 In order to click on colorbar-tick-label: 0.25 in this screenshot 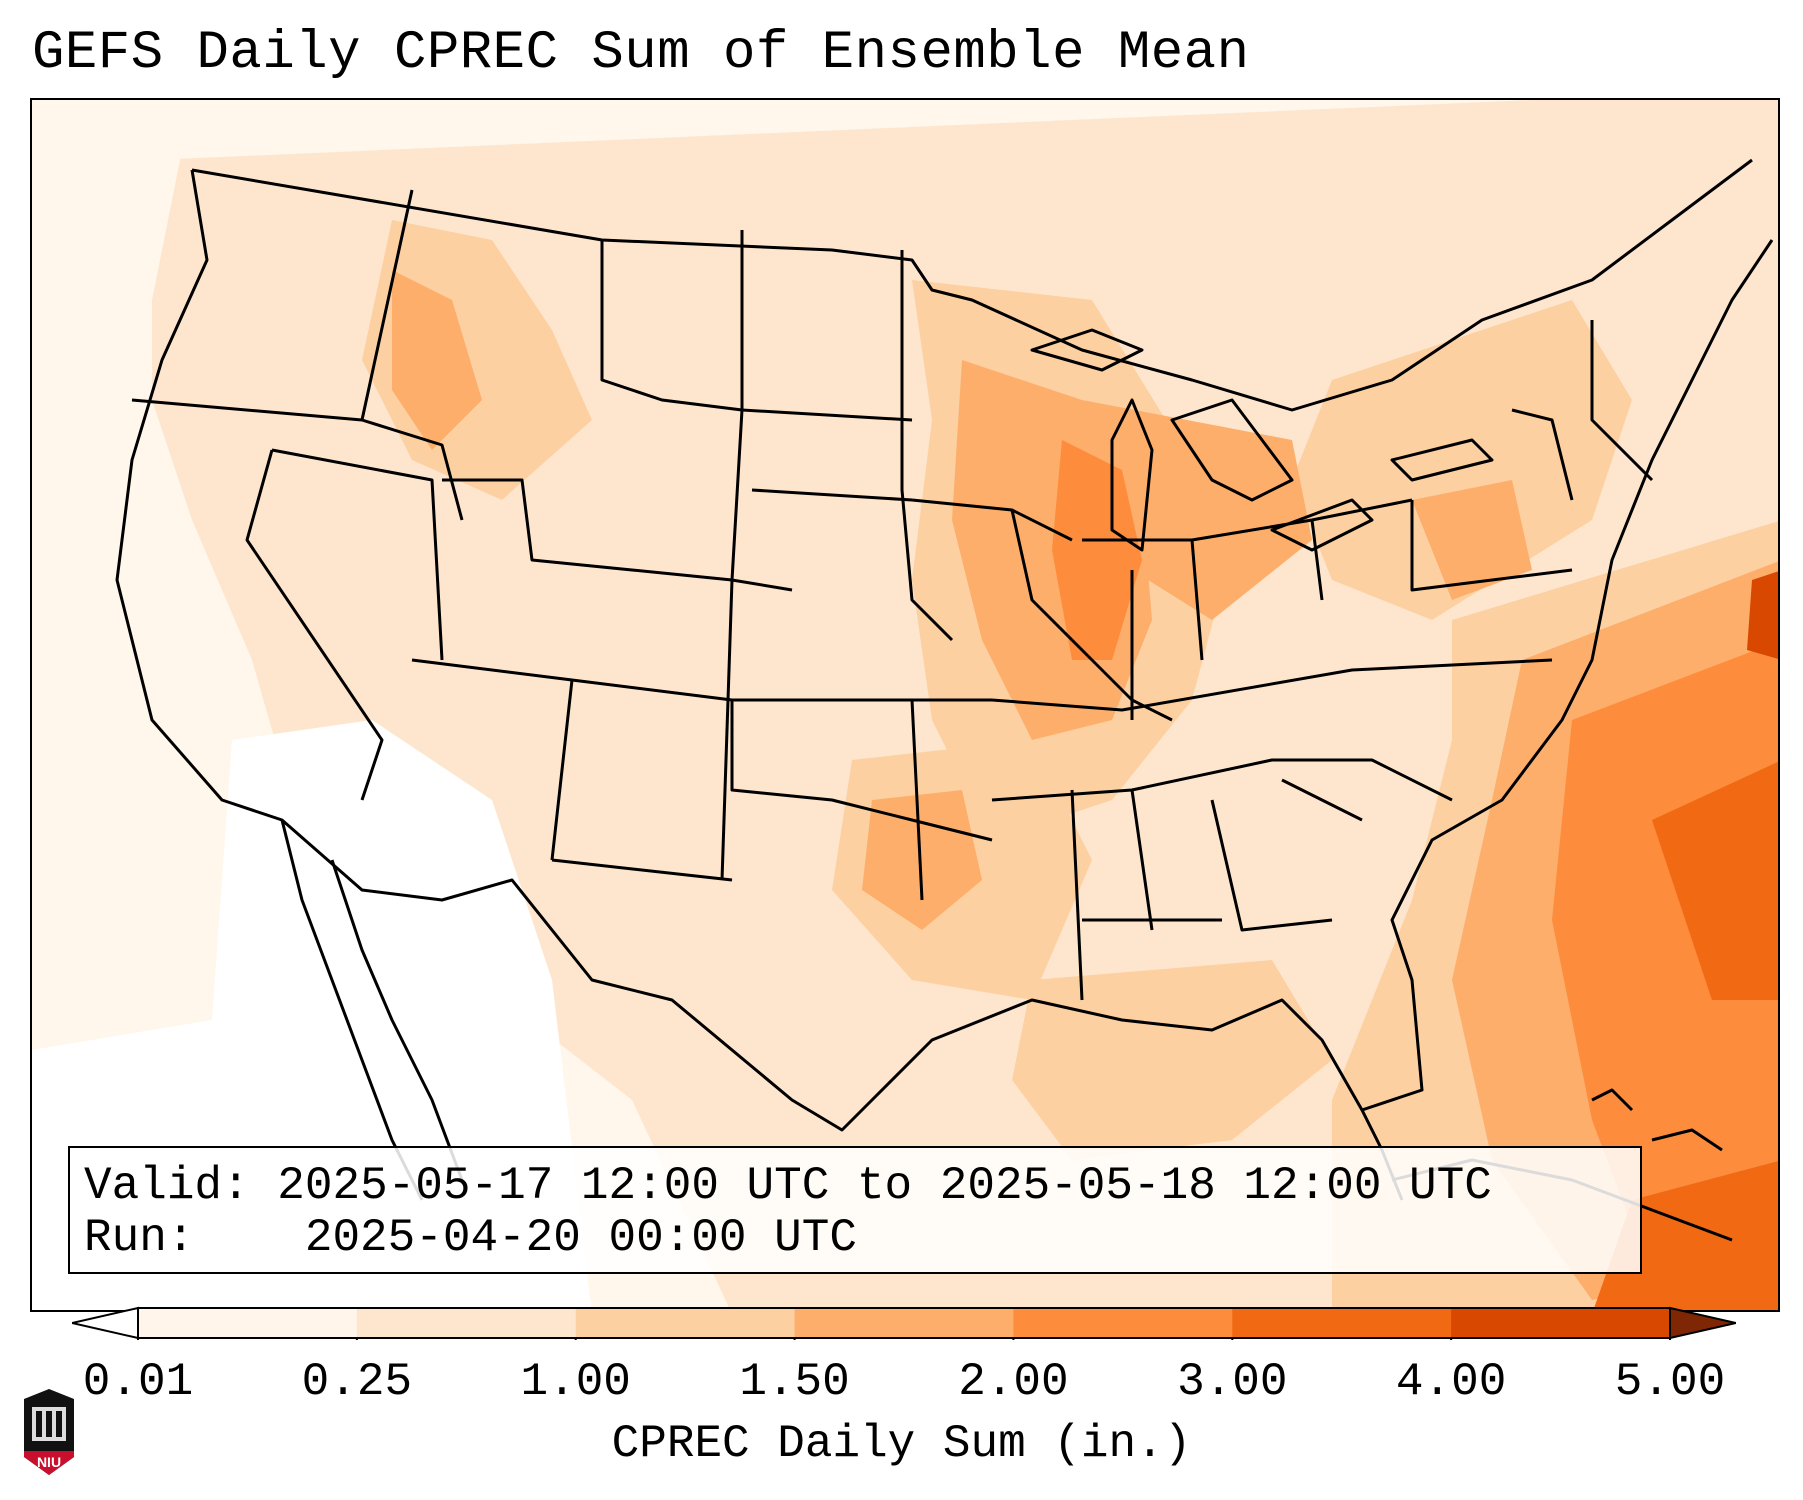, I will do `click(357, 1382)`.